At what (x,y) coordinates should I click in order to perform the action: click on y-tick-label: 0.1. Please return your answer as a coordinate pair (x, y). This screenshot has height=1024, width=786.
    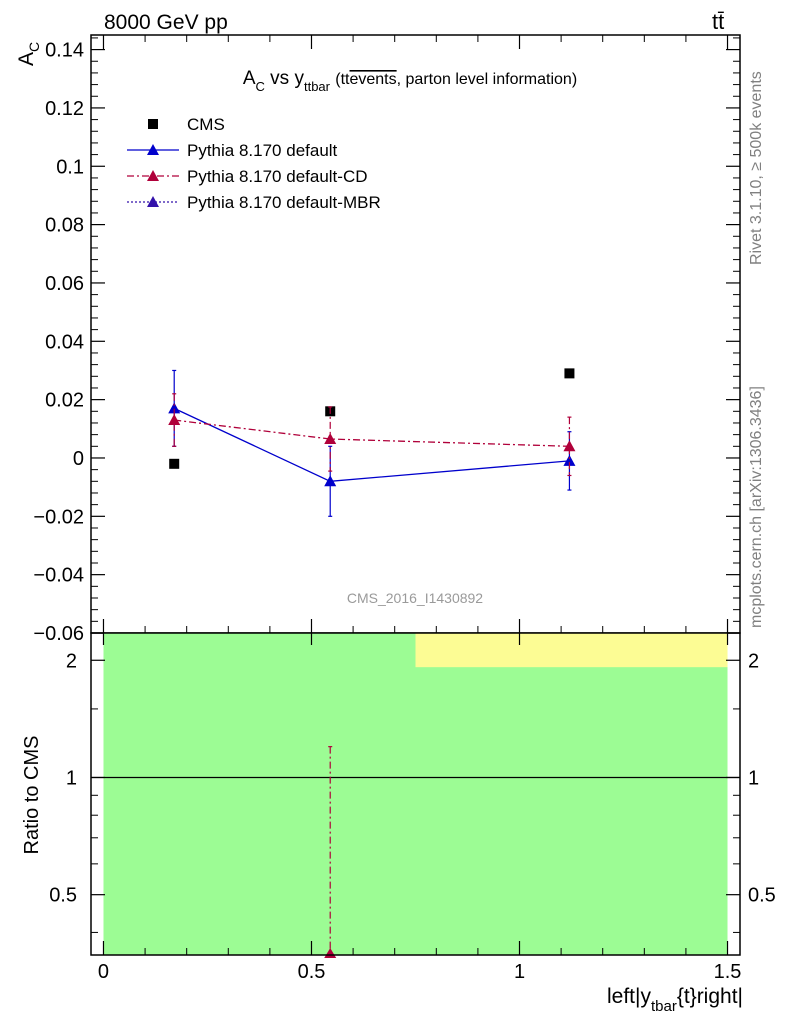
    Looking at the image, I should click on (70, 167).